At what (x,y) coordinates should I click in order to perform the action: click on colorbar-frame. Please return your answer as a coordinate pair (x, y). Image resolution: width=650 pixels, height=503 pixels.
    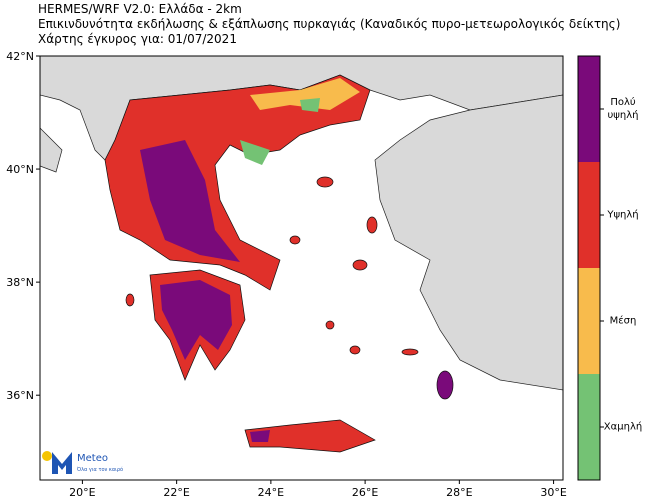
    Looking at the image, I should click on (589, 268).